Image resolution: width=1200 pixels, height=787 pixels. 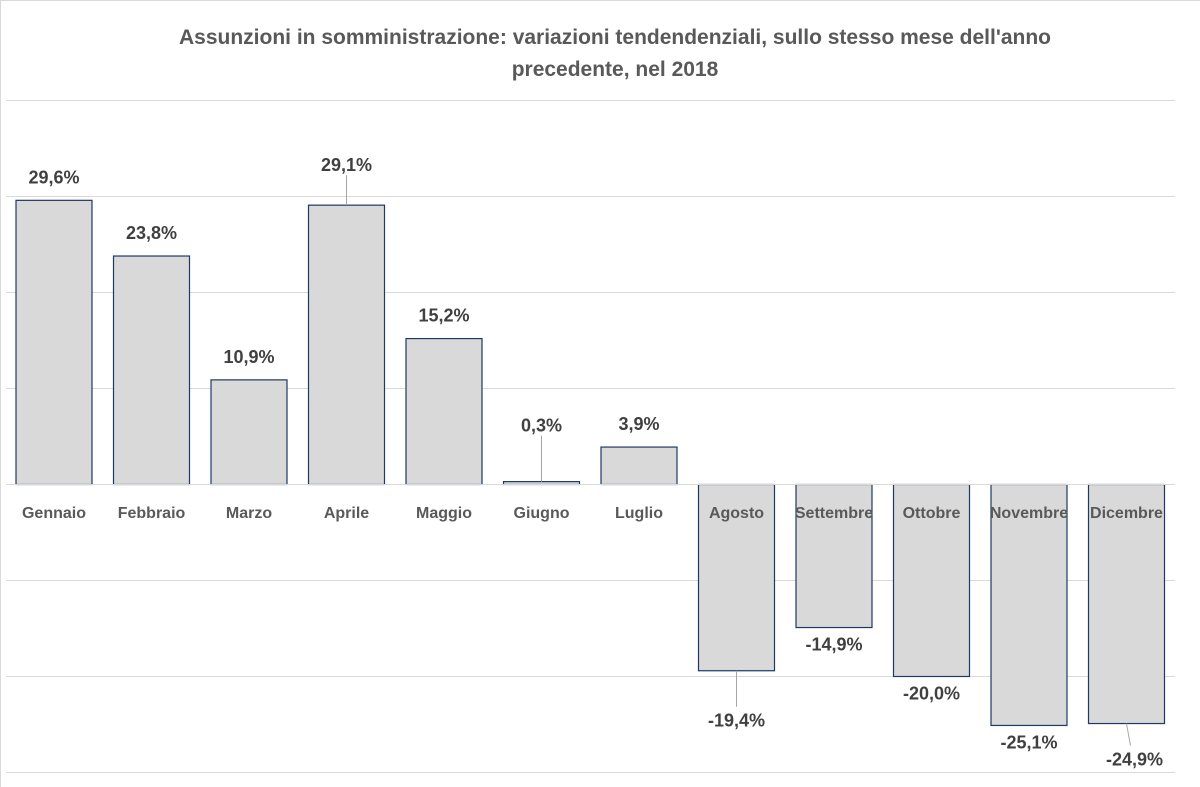 I want to click on data-label: 29,6%, so click(x=53, y=177).